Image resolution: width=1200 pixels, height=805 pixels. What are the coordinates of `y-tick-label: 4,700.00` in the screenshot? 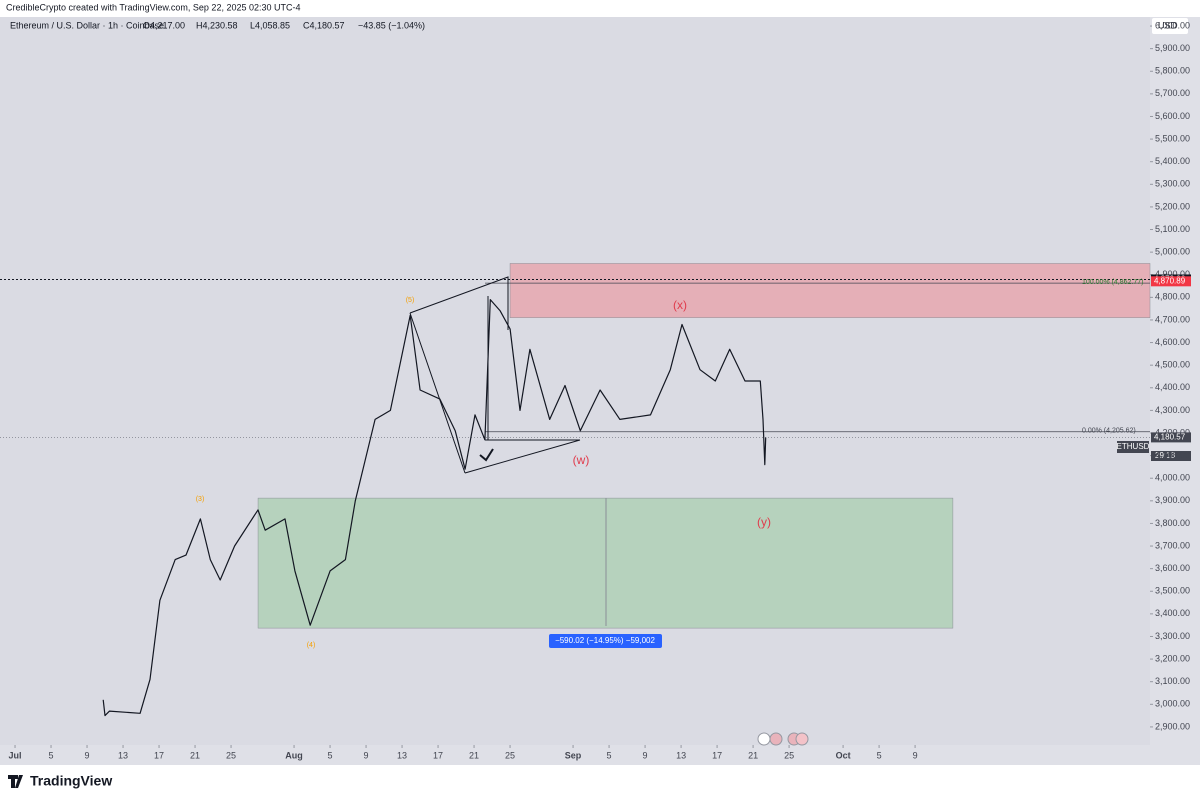 It's located at (1172, 319).